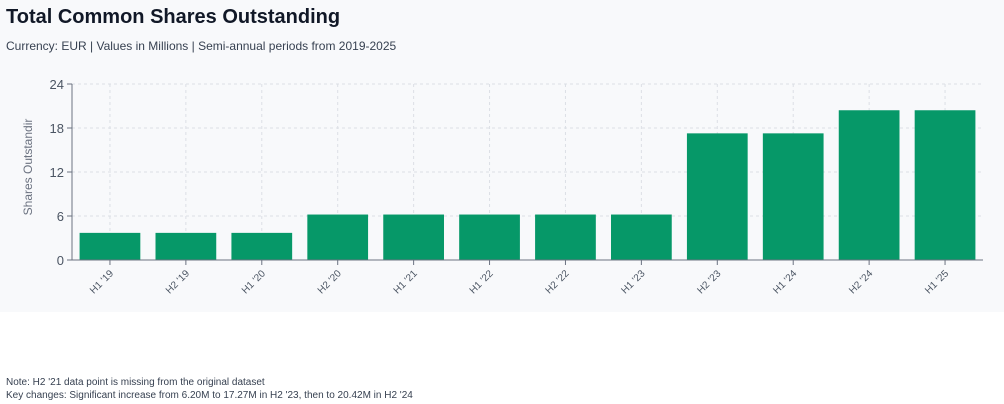 This screenshot has height=404, width=1004. What do you see at coordinates (102, 282) in the screenshot?
I see `x-tick-label: H1 '19` at bounding box center [102, 282].